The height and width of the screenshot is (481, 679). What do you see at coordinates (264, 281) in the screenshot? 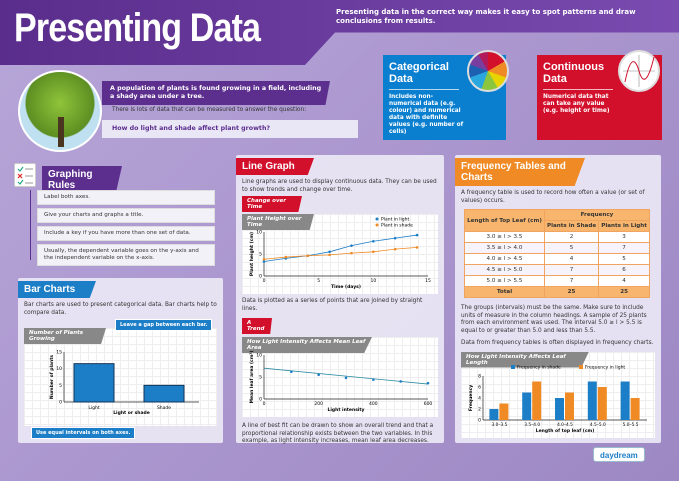
I see `x-tick-label: 0` at bounding box center [264, 281].